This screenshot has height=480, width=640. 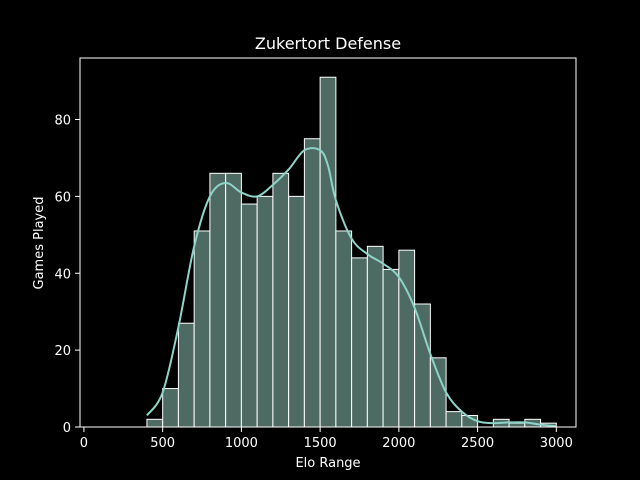 What do you see at coordinates (62, 351) in the screenshot?
I see `y-tick-label-20: 20` at bounding box center [62, 351].